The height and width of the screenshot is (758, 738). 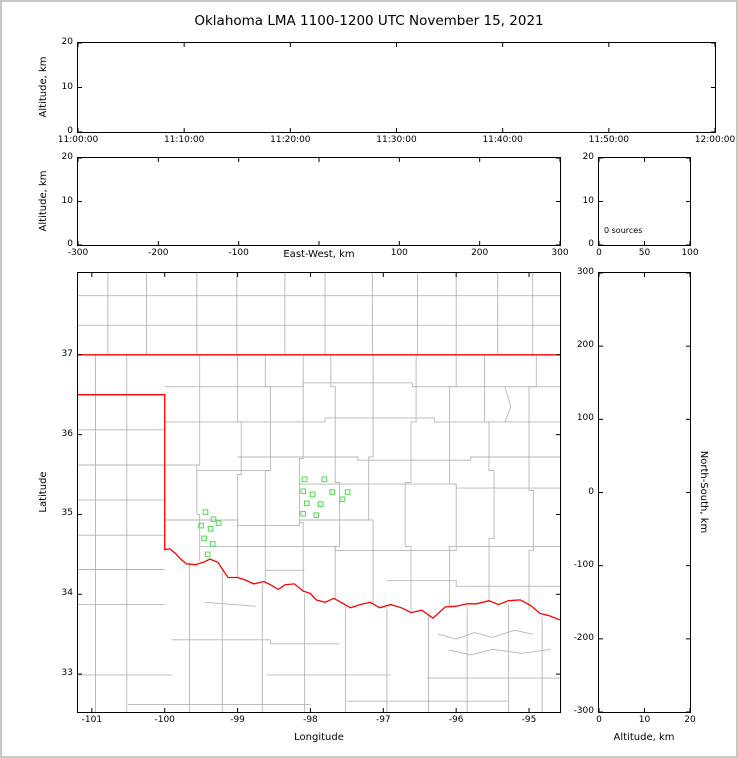 I want to click on north-south-panel: 0 10 20 -300 -200 -100 0 100 200 300, so click(x=635, y=496).